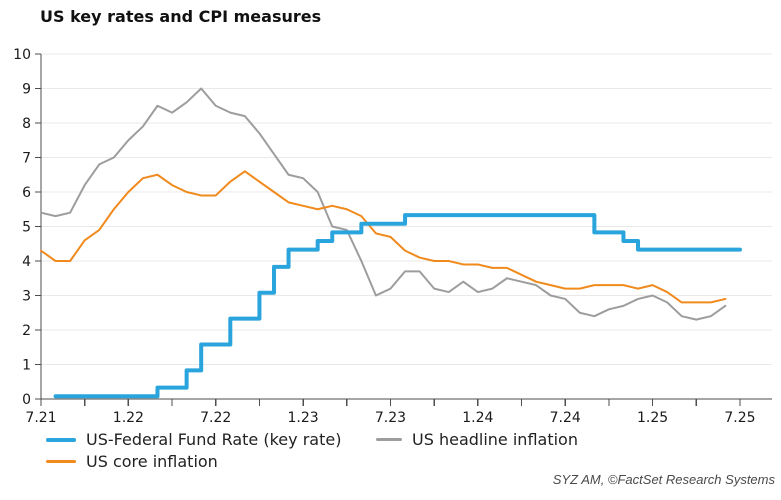  Describe the element at coordinates (390, 418) in the screenshot. I see `x-tick-label: 7.23` at that location.